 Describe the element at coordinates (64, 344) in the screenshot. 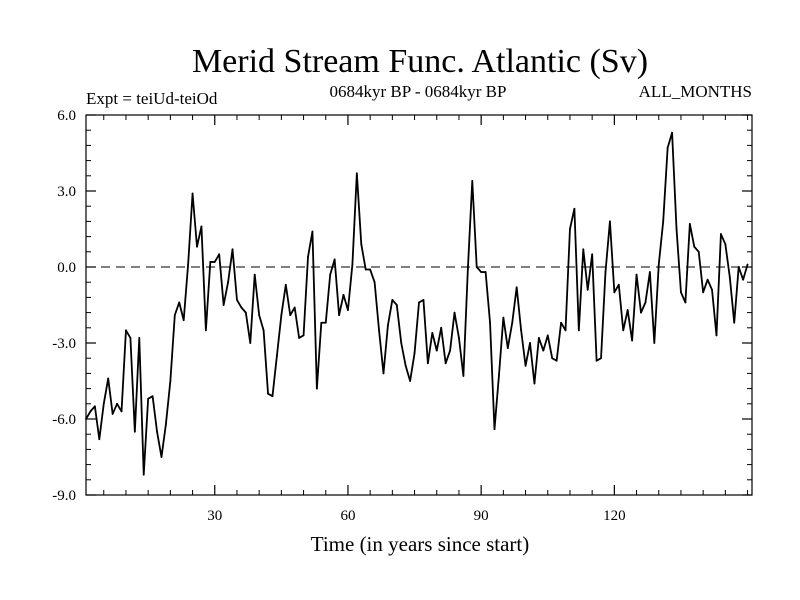

I see `y-tick-label: -3.0` at that location.